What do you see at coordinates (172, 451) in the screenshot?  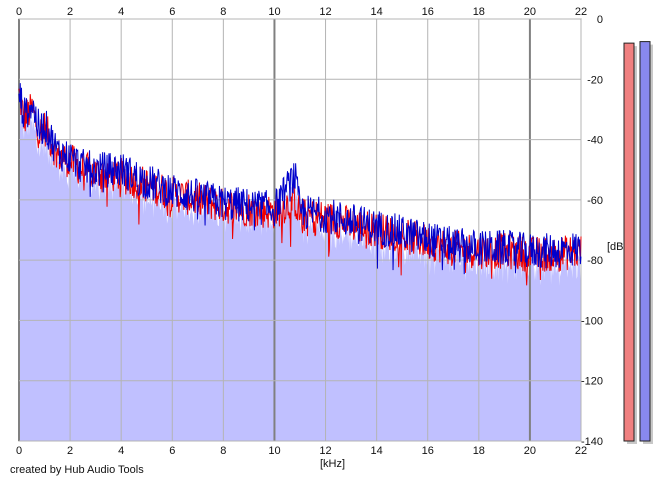 I see `x-tick-label-bottom: 6` at bounding box center [172, 451].